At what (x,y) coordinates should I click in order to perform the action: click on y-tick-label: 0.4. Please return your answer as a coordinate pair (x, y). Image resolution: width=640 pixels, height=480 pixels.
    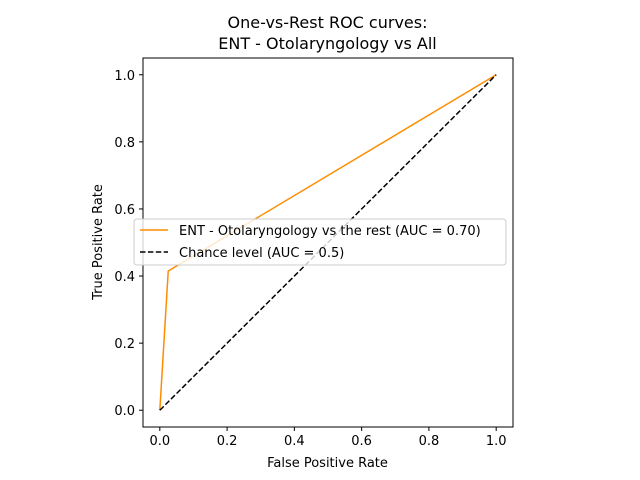
    Looking at the image, I should click on (124, 277).